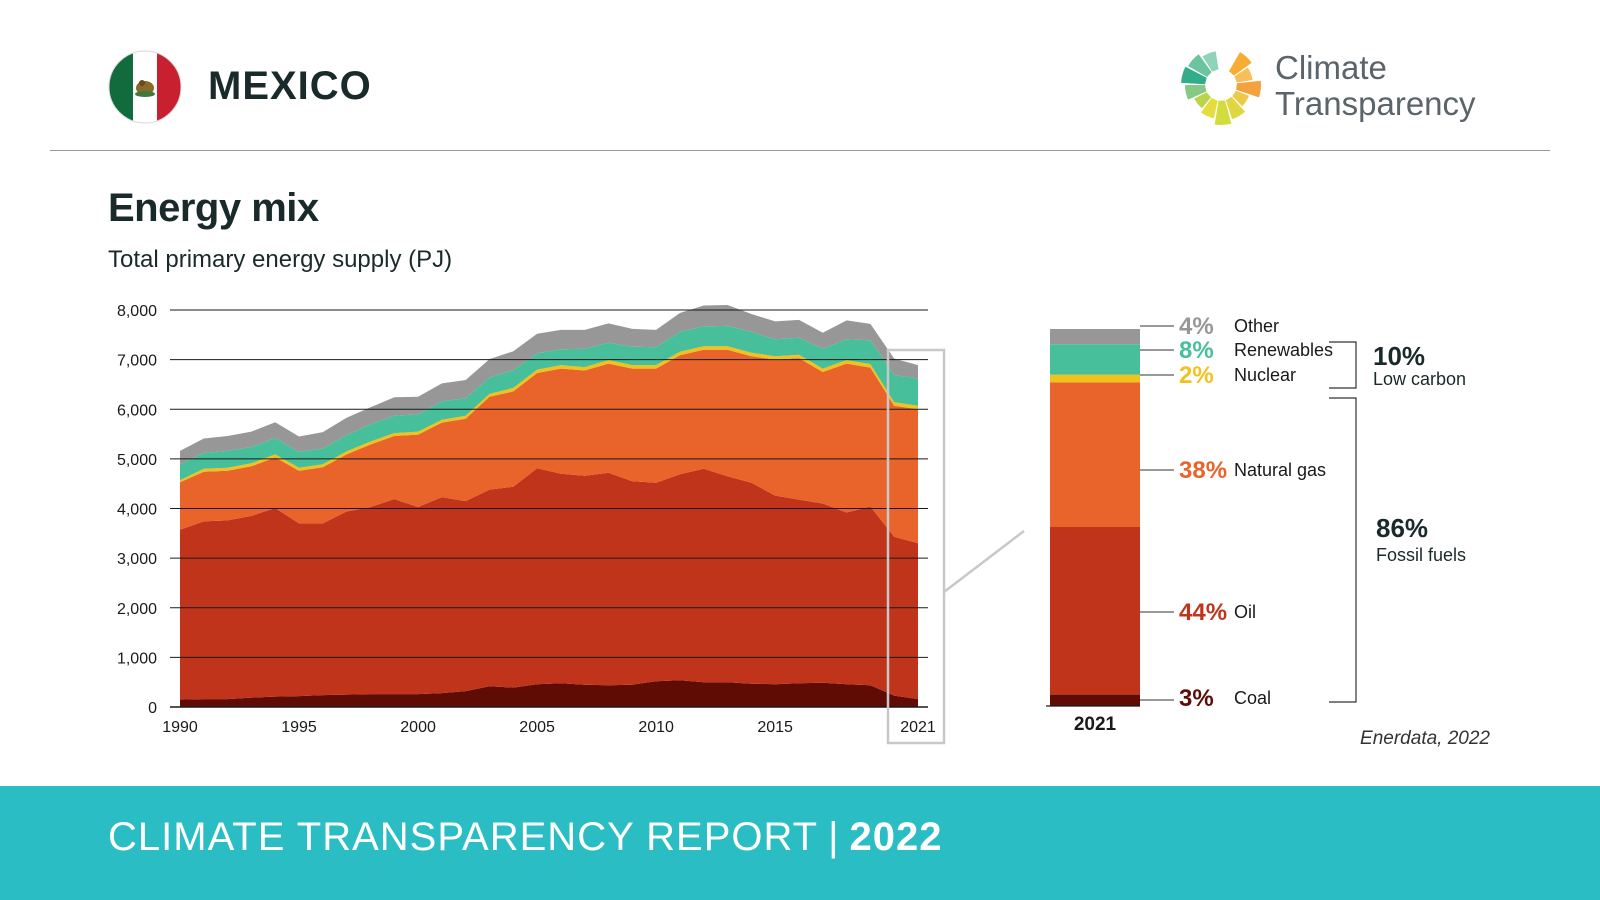 This screenshot has width=1600, height=900. What do you see at coordinates (1095, 359) in the screenshot?
I see `bar-segment-renewables` at bounding box center [1095, 359].